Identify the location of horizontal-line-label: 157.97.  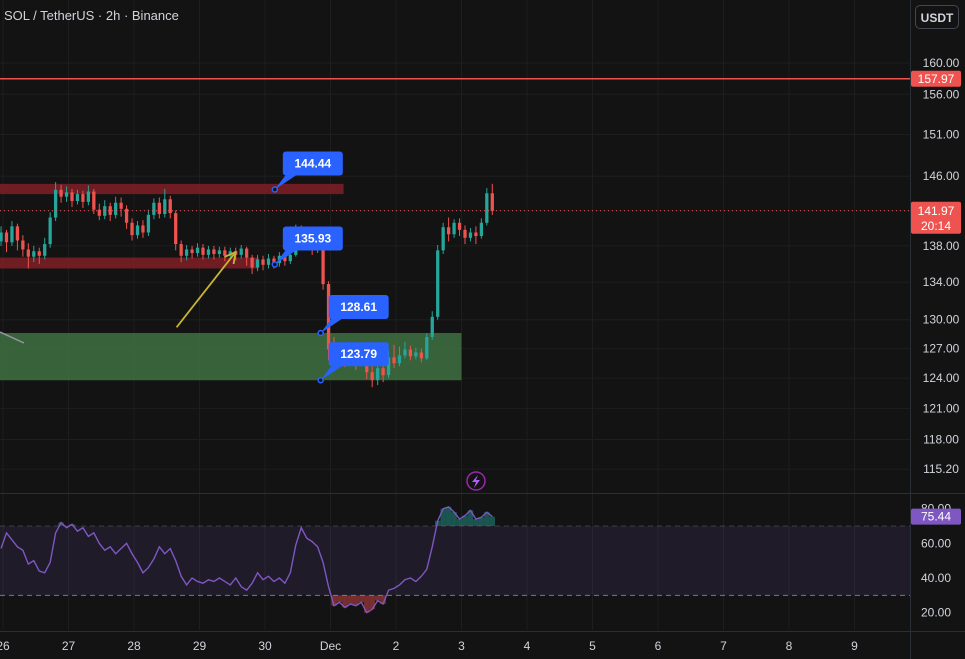
(936, 79).